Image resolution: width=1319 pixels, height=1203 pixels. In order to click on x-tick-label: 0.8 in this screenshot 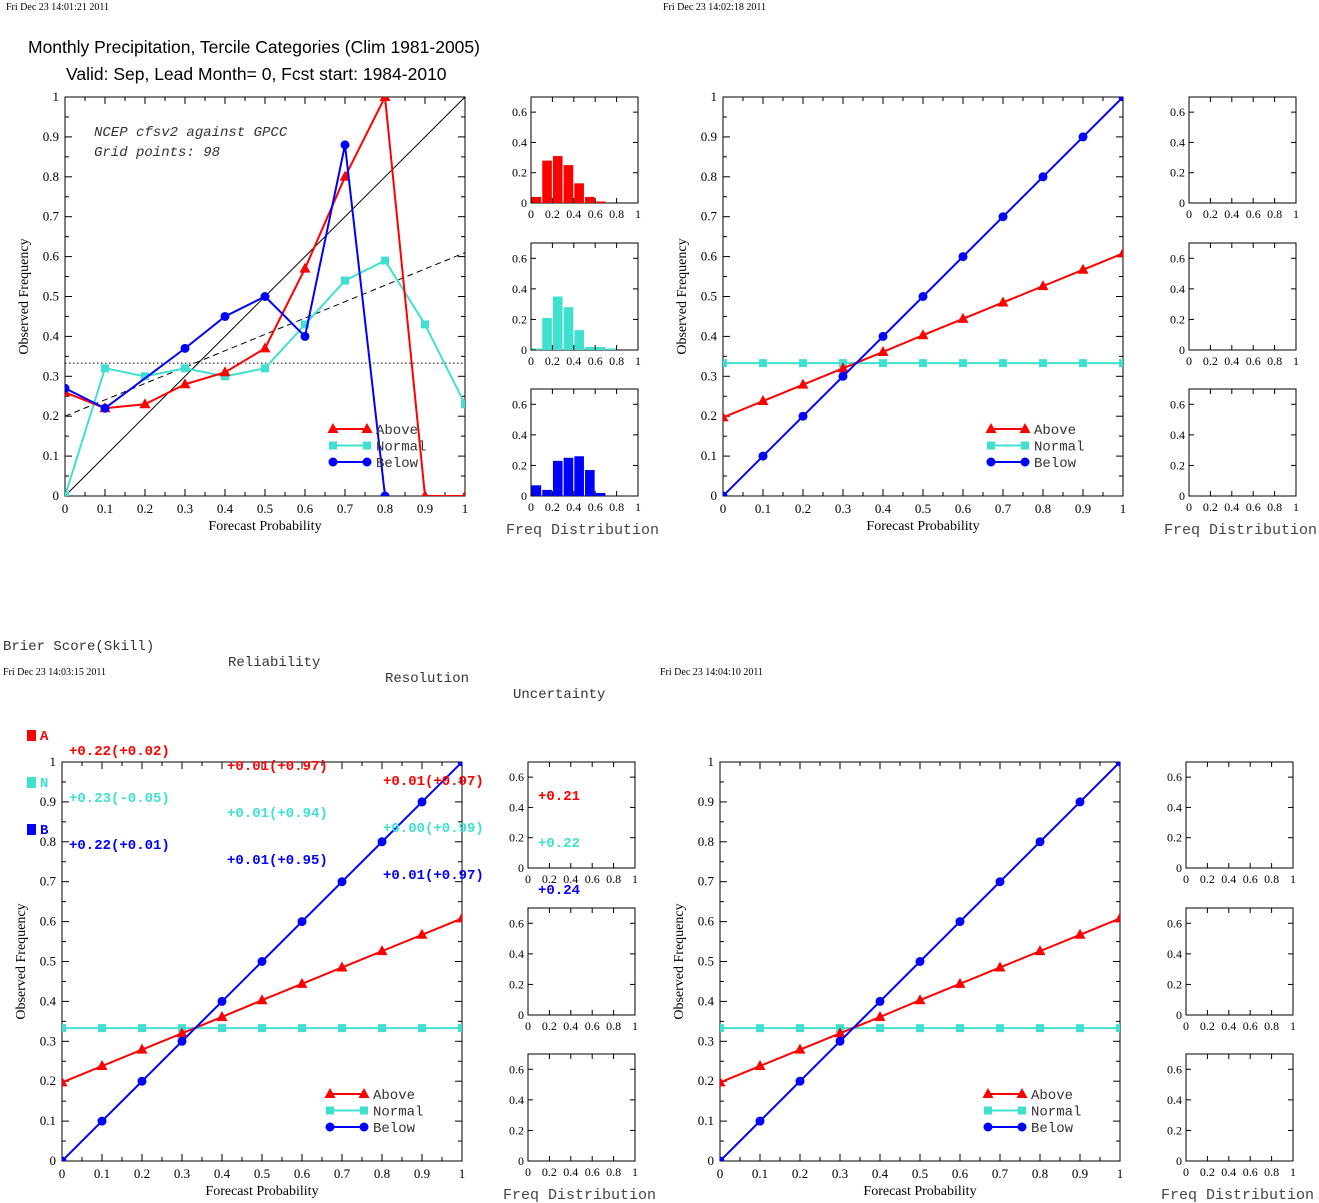, I will do `click(385, 508)`.